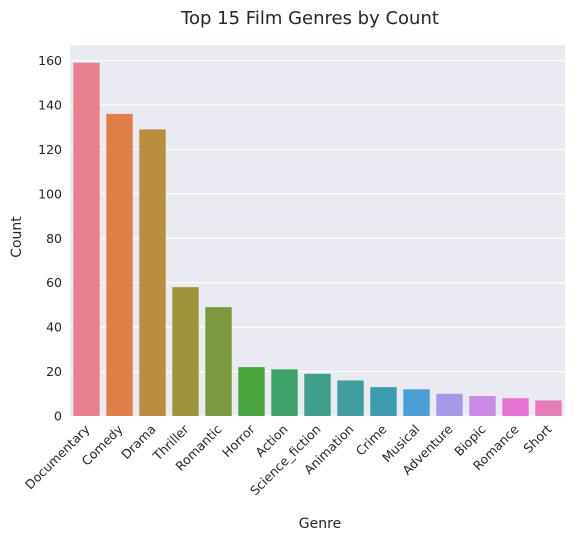 This screenshot has height=541, width=575. I want to click on bar-musical, so click(416, 402).